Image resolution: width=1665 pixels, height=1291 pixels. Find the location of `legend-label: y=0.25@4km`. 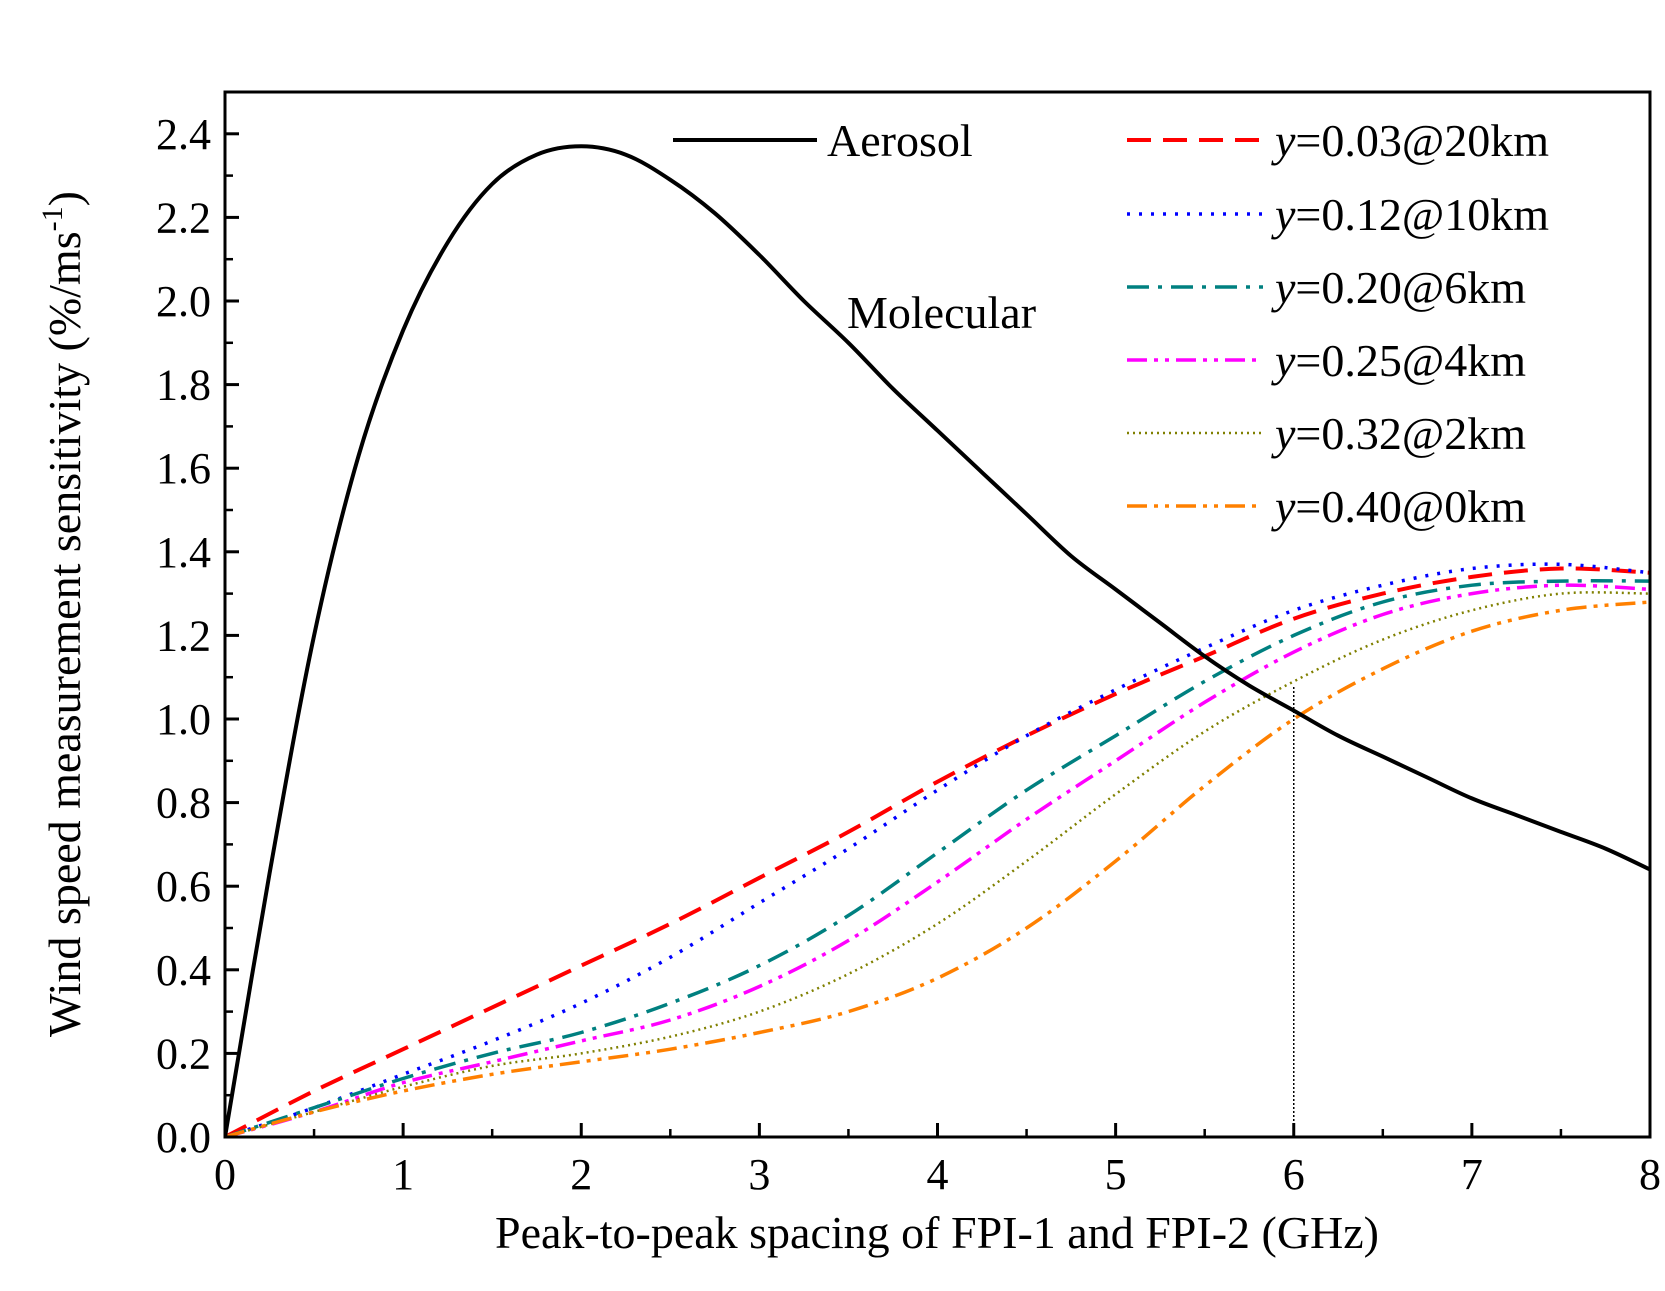

legend-label: y=0.25@4km is located at coordinates (1398, 360).